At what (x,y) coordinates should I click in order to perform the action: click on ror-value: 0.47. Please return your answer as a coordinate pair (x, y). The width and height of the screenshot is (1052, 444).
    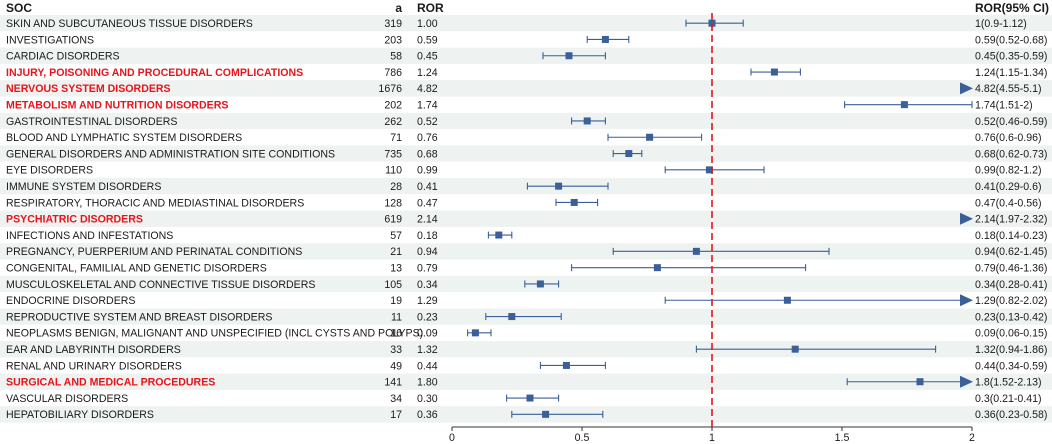
    Looking at the image, I should click on (427, 203).